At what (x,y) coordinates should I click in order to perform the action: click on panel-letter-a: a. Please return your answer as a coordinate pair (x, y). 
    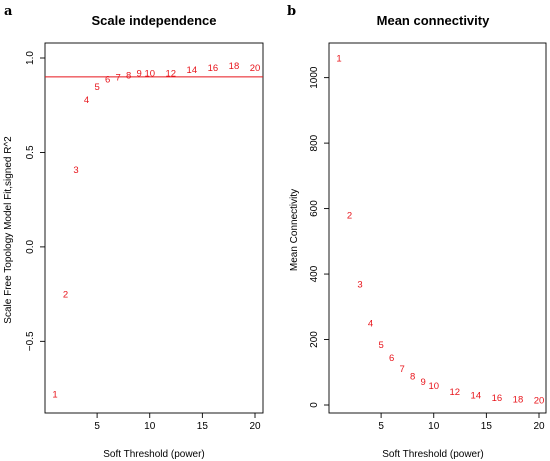
    Looking at the image, I should click on (8, 11).